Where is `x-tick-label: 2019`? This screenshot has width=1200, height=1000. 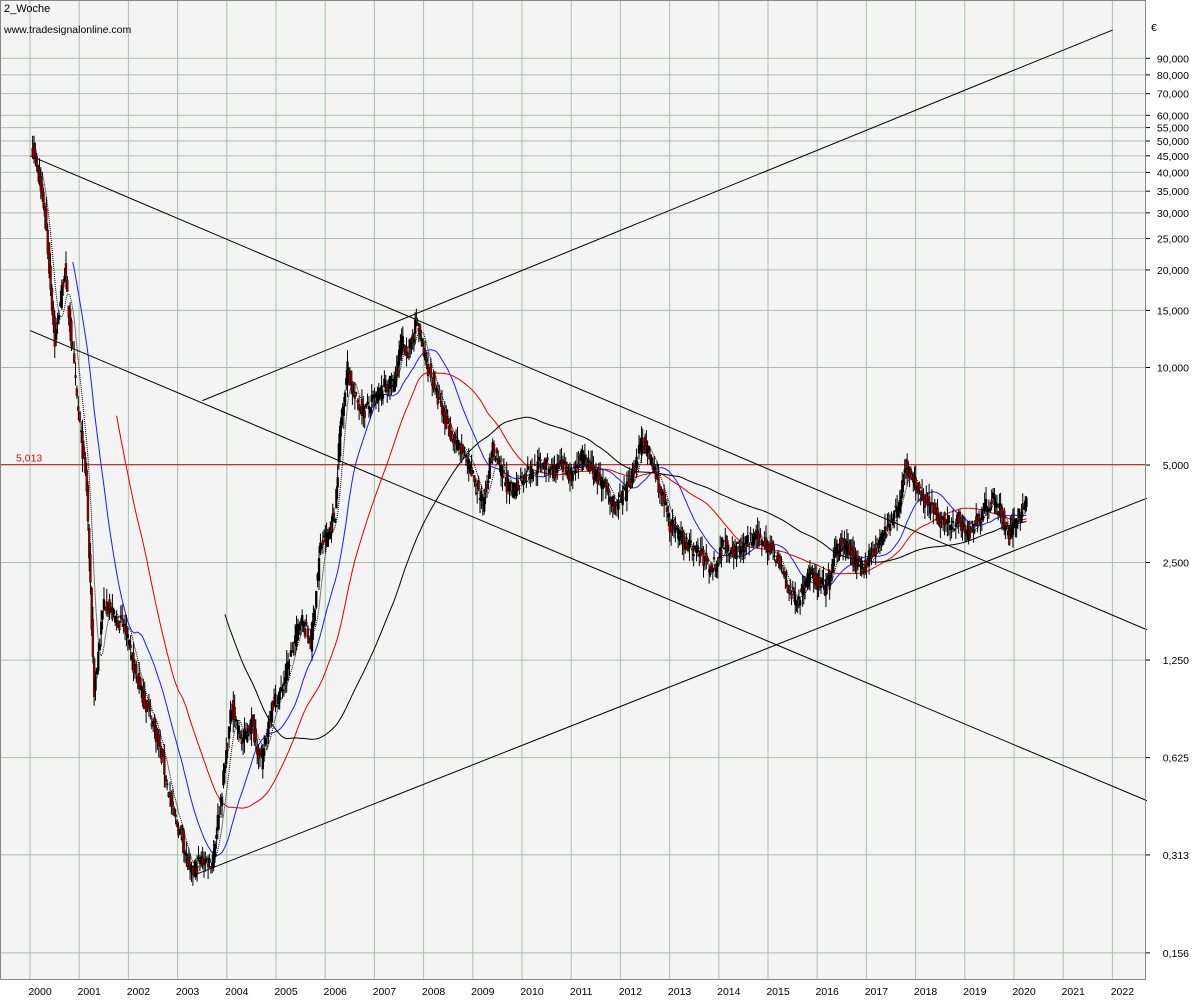
x-tick-label: 2019 is located at coordinates (975, 992).